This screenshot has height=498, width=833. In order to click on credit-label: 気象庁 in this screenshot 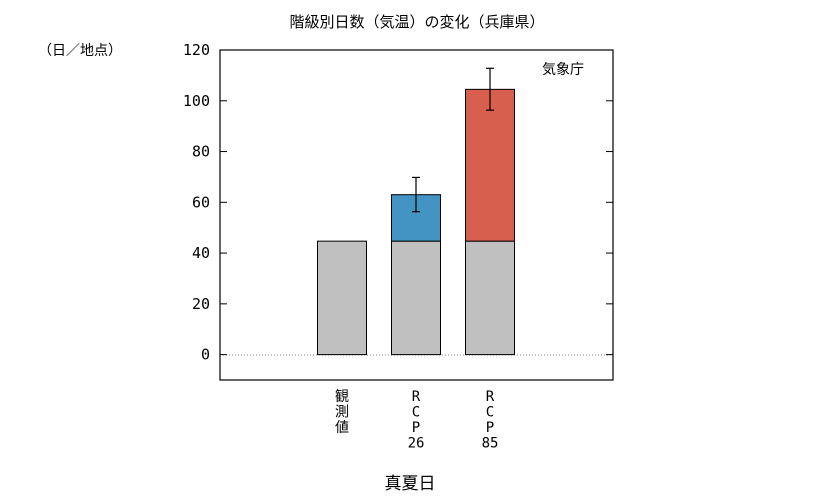, I will do `click(563, 70)`.